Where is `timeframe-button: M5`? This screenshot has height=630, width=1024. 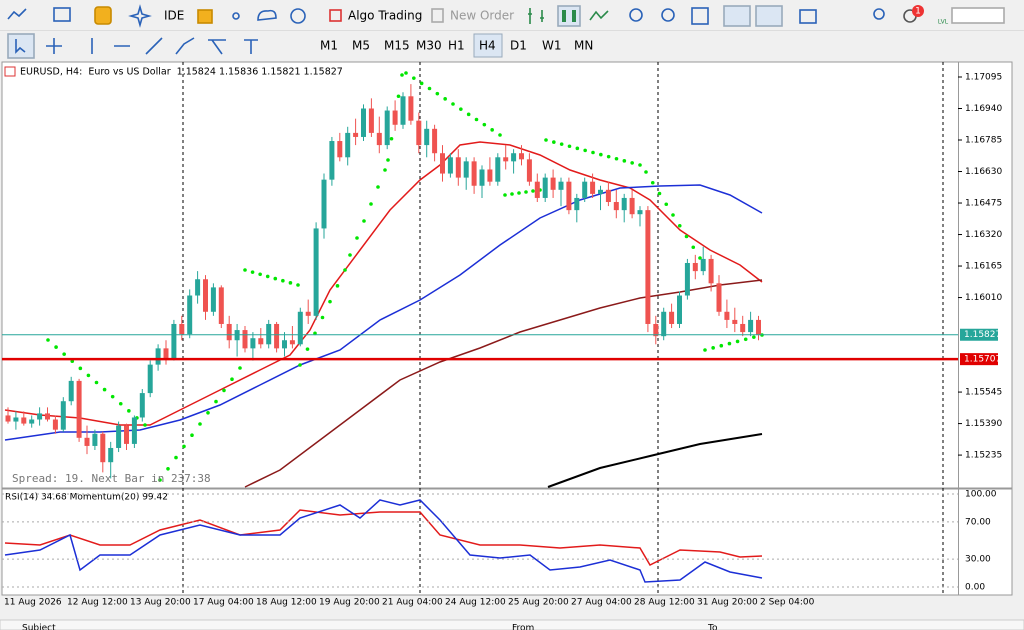
timeframe-button: M5 is located at coordinates (361, 46).